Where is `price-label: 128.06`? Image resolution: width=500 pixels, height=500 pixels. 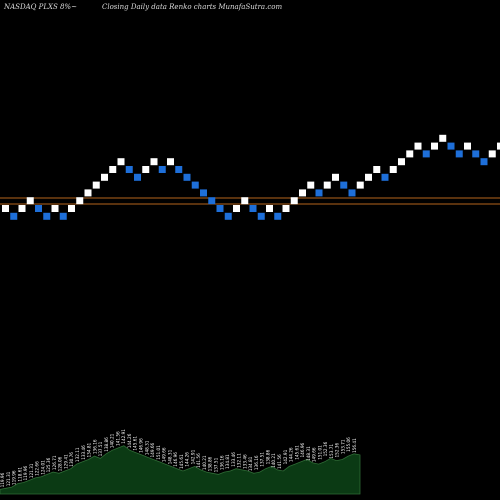 price-label: 128.06 is located at coordinates (60, 463).